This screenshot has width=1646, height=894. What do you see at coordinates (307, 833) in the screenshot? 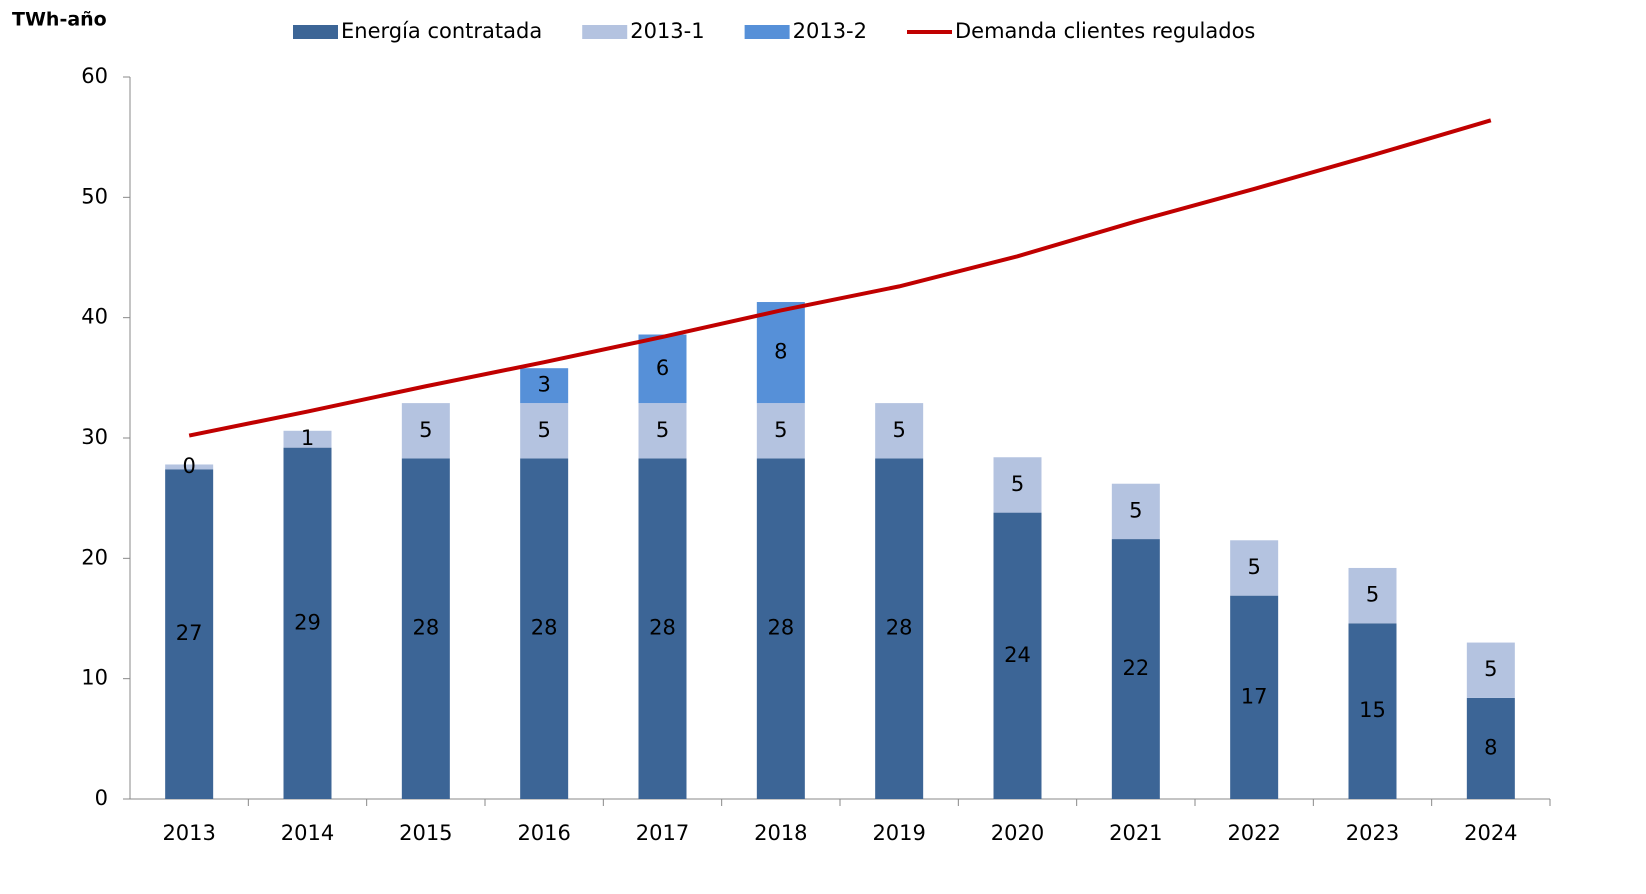
I see `x-tick-label: 2014` at bounding box center [307, 833].